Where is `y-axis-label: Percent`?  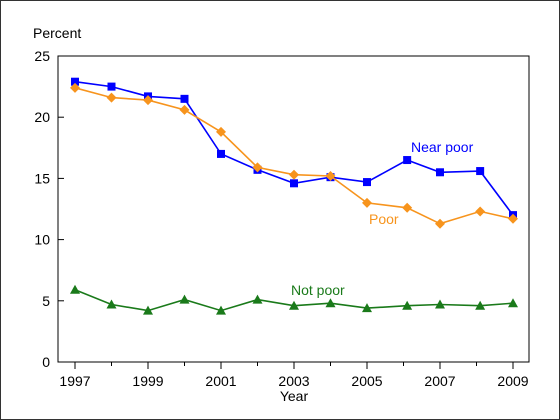
y-axis-label: Percent is located at coordinates (57, 33).